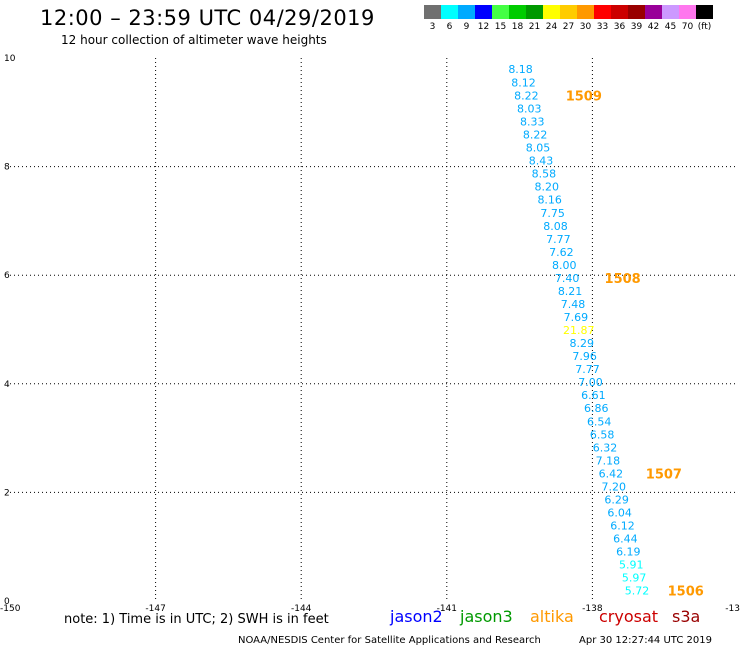  What do you see at coordinates (564, 265) in the screenshot?
I see `swh-point: 8.00` at bounding box center [564, 265].